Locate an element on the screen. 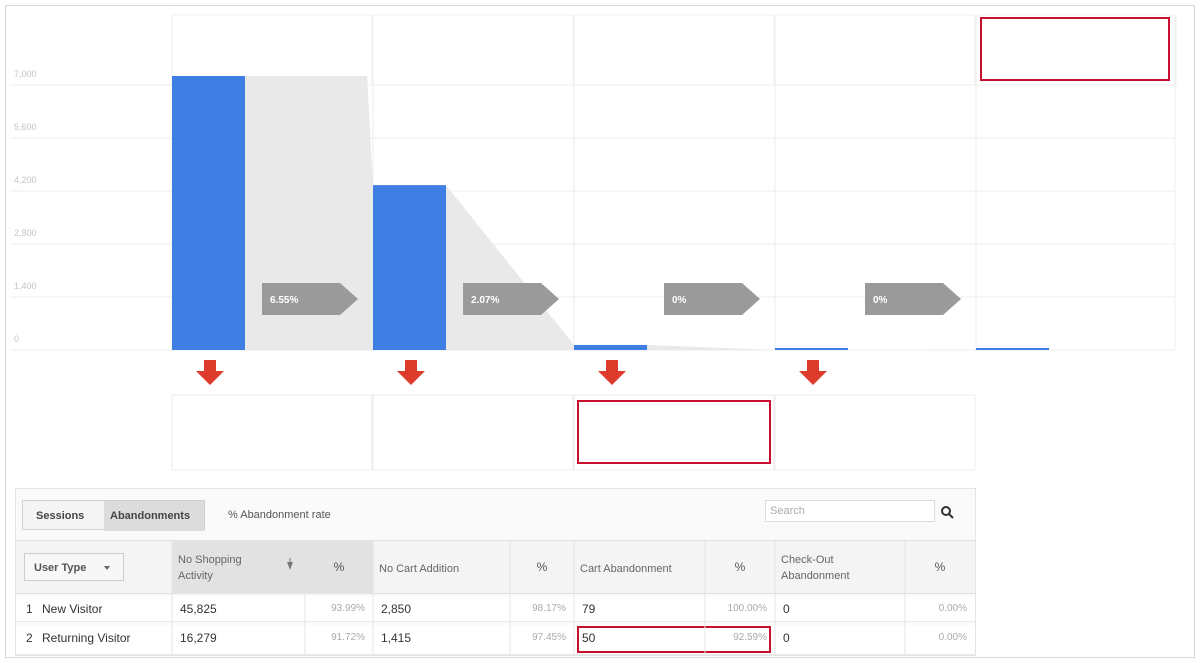  column-header: Check-Out Abandonment is located at coordinates (815, 568).